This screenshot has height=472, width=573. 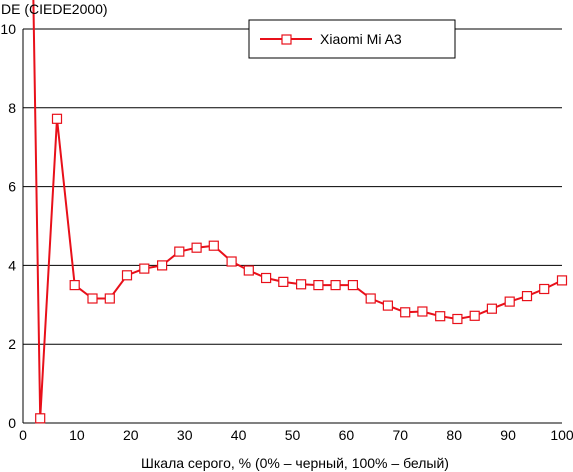 What do you see at coordinates (12, 423) in the screenshot?
I see `y-tick-label-0: 0` at bounding box center [12, 423].